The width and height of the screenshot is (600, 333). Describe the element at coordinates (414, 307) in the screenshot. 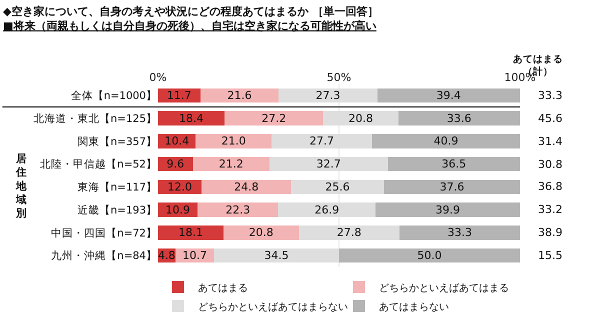

I see `legend-label: あてはまらない` at that location.